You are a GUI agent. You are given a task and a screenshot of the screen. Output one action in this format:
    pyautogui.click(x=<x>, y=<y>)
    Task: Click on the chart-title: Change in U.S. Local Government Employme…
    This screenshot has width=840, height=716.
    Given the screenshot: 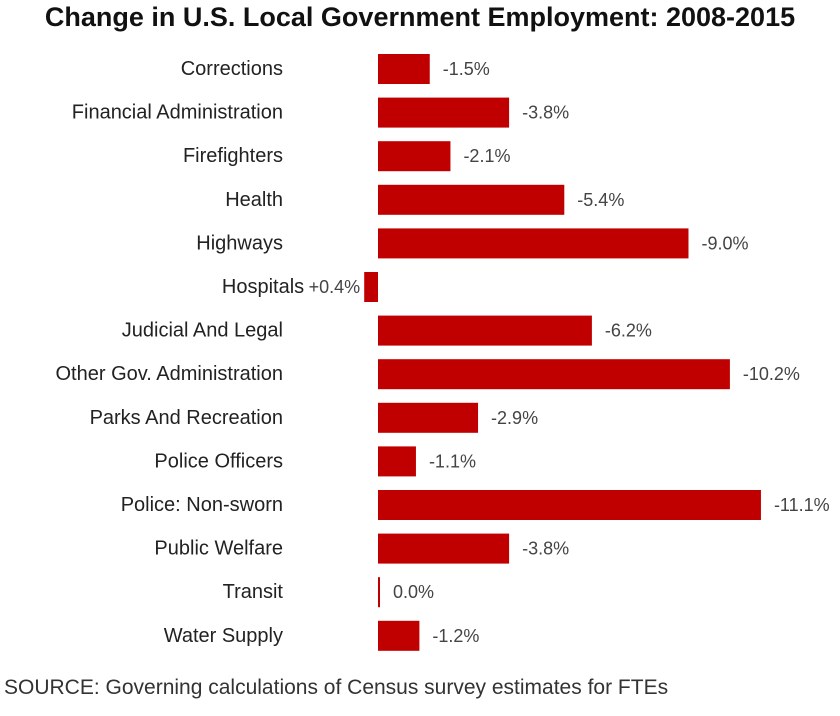 What is the action you would take?
    pyautogui.click(x=420, y=17)
    